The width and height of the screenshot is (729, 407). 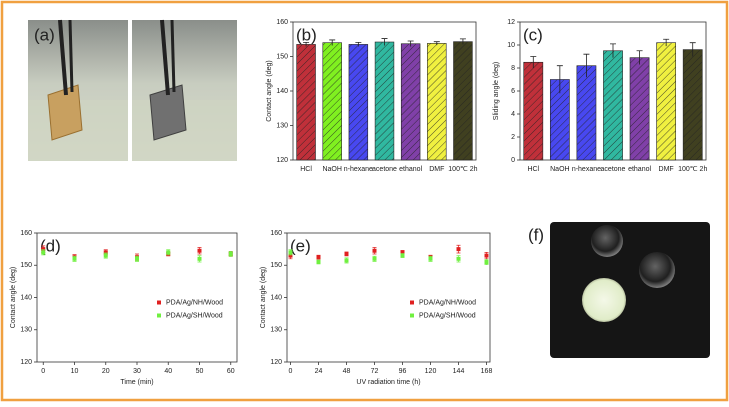 What do you see at coordinates (231, 371) in the screenshot?
I see `x-tick-label: 60` at bounding box center [231, 371].